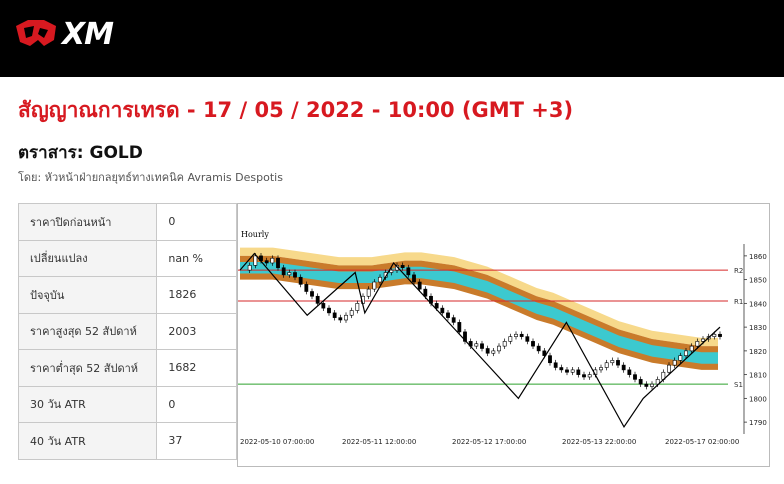 The width and height of the screenshot is (784, 484). Describe the element at coordinates (758, 304) in the screenshot. I see `y-tick-label: 1840` at that location.